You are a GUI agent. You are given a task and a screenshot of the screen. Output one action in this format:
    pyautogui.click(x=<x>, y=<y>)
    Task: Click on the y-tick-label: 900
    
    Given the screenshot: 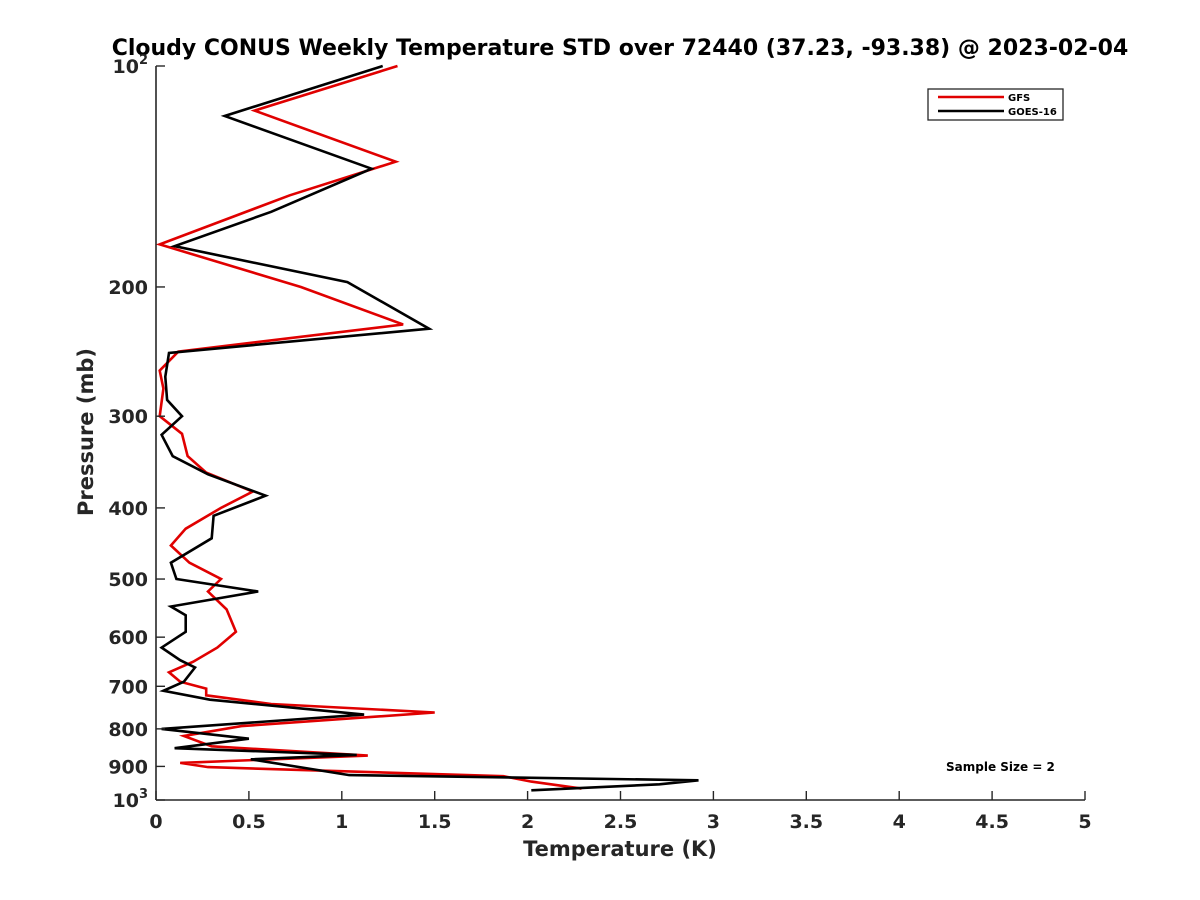 What is the action you would take?
    pyautogui.click(x=128, y=767)
    